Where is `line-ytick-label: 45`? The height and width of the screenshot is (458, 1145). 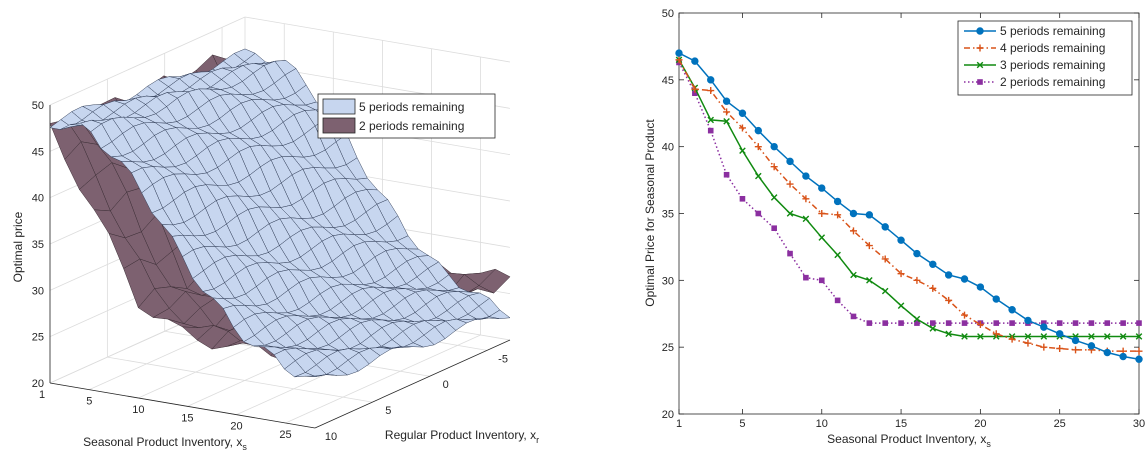
line-ytick-label: 45 is located at coordinates (668, 81).